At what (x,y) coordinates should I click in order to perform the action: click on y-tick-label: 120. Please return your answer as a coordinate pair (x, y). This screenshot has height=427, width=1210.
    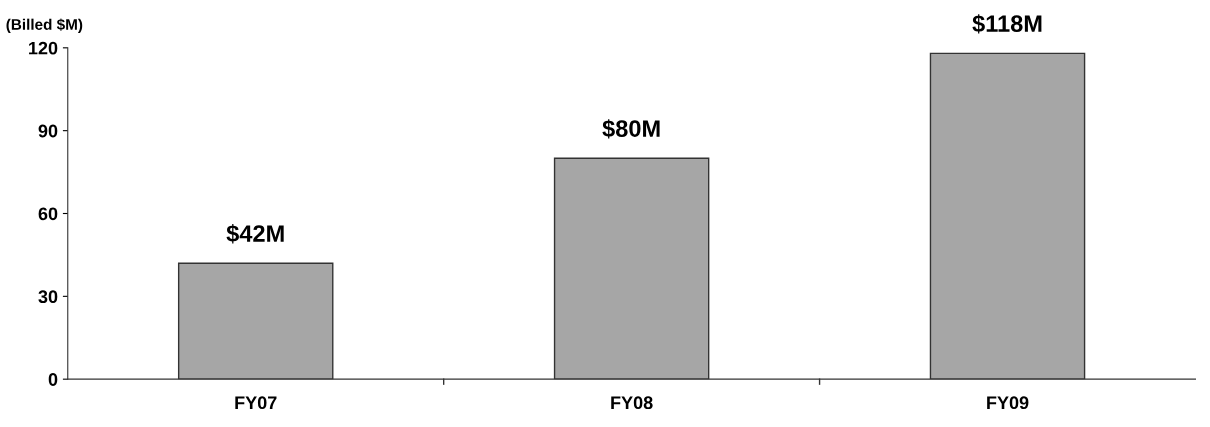
    Looking at the image, I should click on (43, 48).